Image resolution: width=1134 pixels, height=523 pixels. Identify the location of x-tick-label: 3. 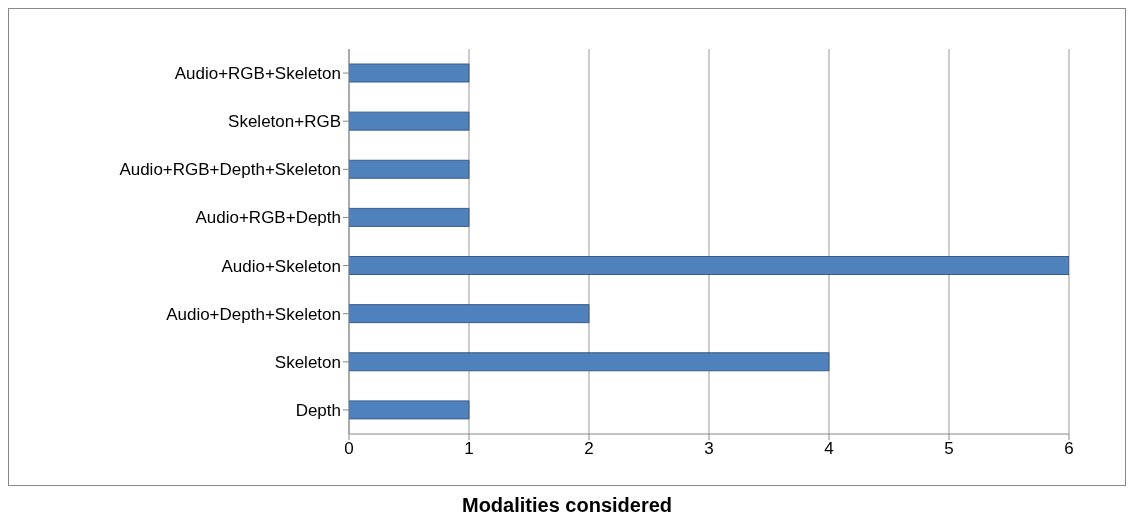
(709, 449).